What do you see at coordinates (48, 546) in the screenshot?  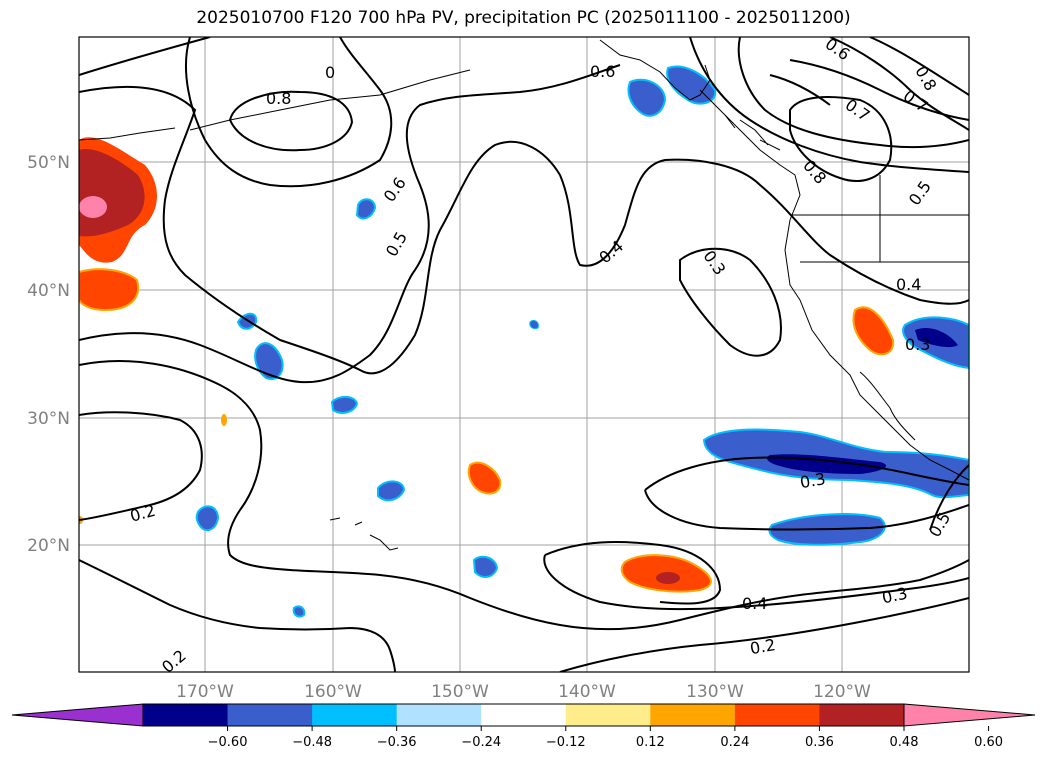 I see `lat-tick-label: 20°N` at bounding box center [48, 546].